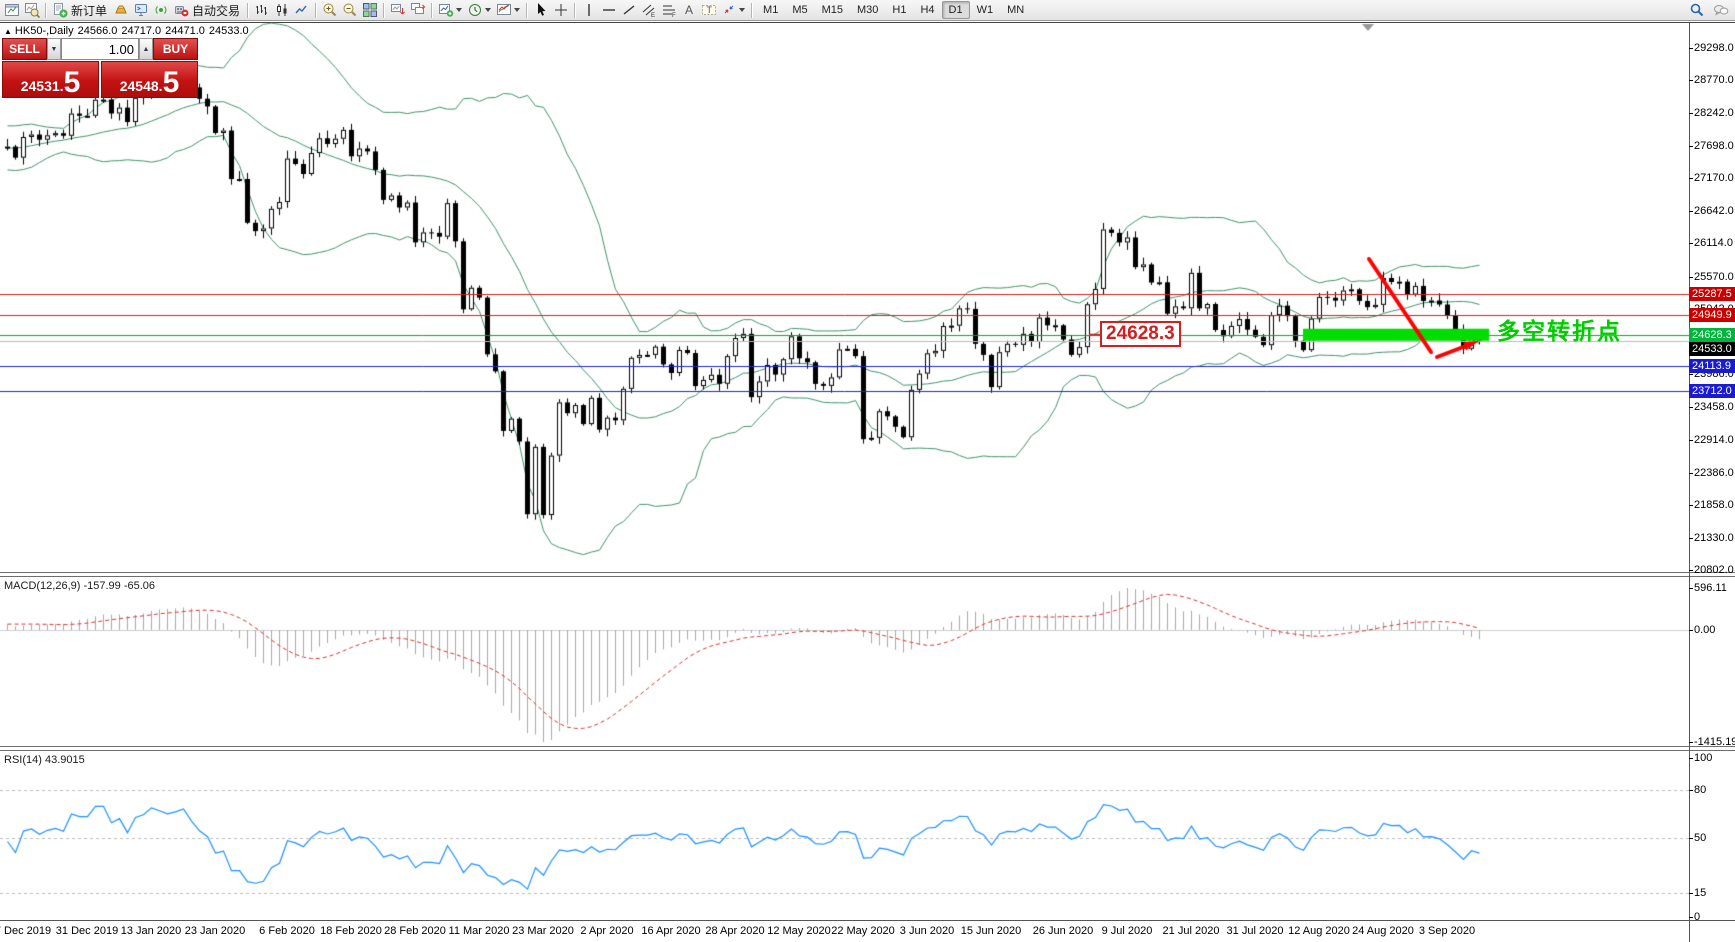 The width and height of the screenshot is (1735, 942). What do you see at coordinates (351, 931) in the screenshot?
I see `date-label: 18 Feb 2020` at bounding box center [351, 931].